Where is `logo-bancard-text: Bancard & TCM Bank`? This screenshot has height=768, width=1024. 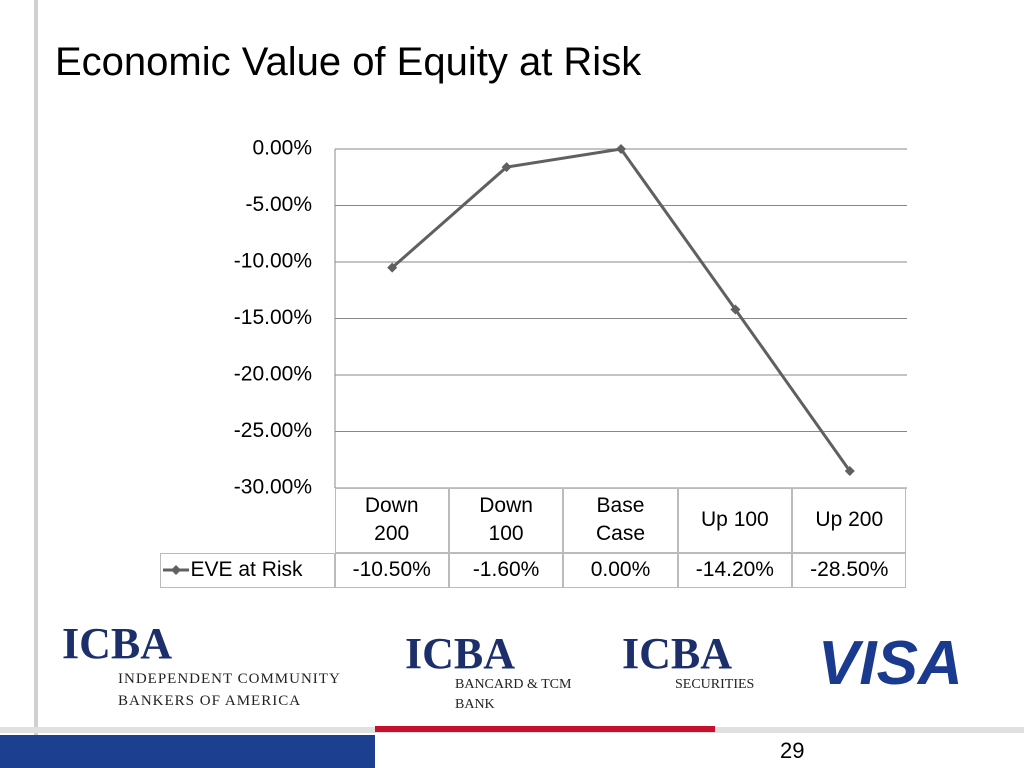
logo-bancard-text: Bancard & TCM Bank is located at coordinates (513, 694).